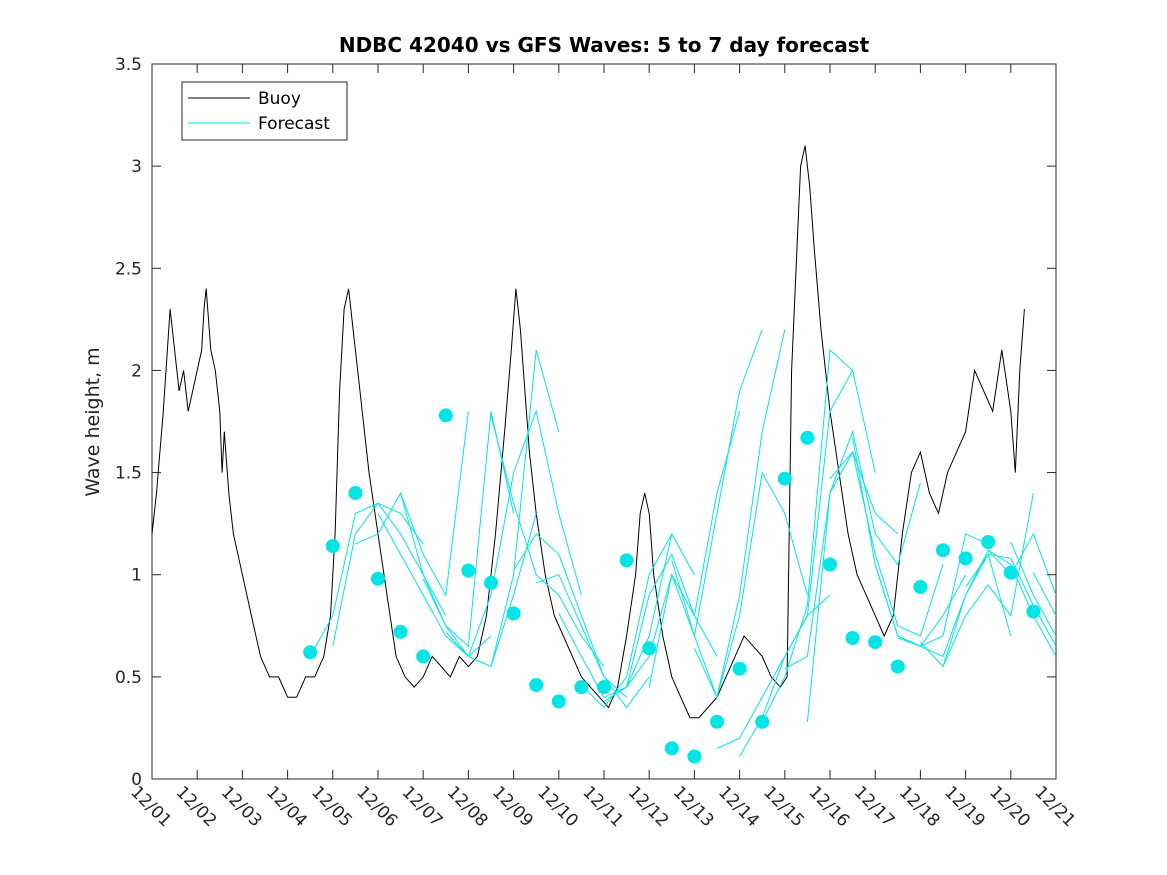 This screenshot has height=875, width=1167. I want to click on legend-box, so click(264, 111).